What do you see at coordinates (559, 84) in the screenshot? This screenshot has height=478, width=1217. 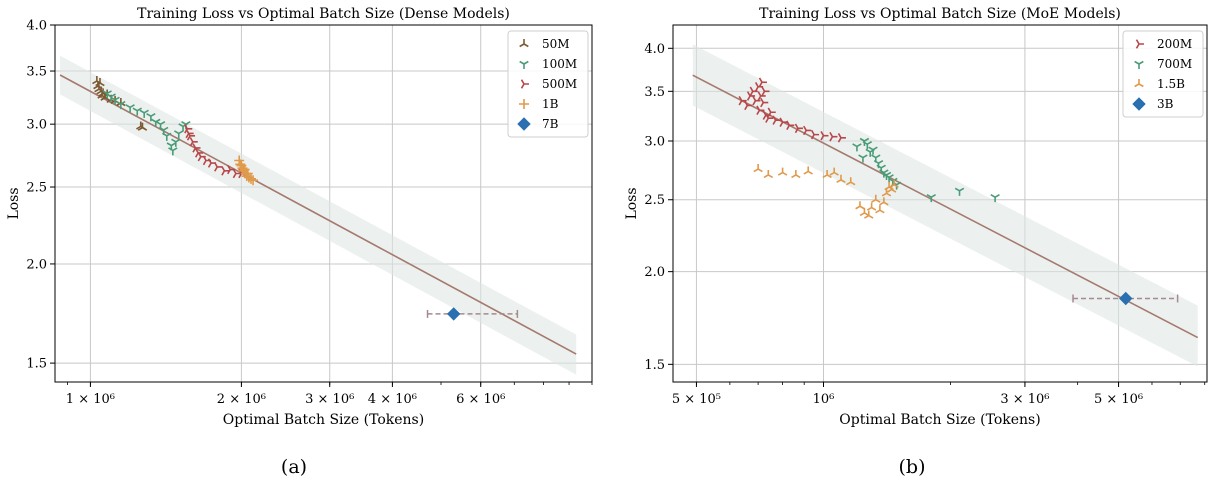 I see `legend-label: 500M` at bounding box center [559, 84].